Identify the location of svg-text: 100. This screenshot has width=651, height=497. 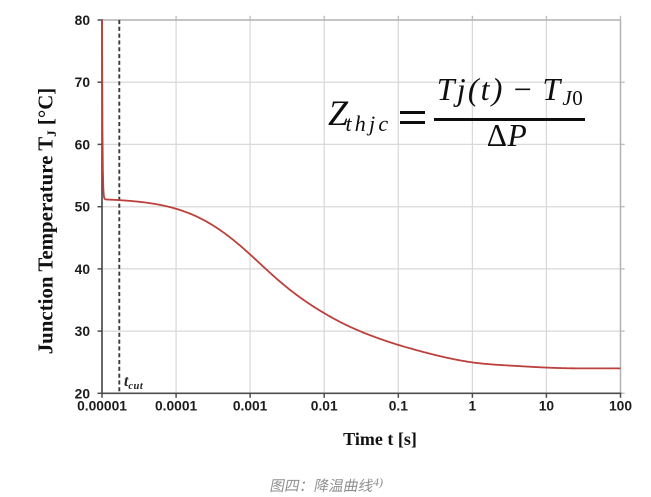
(620, 406).